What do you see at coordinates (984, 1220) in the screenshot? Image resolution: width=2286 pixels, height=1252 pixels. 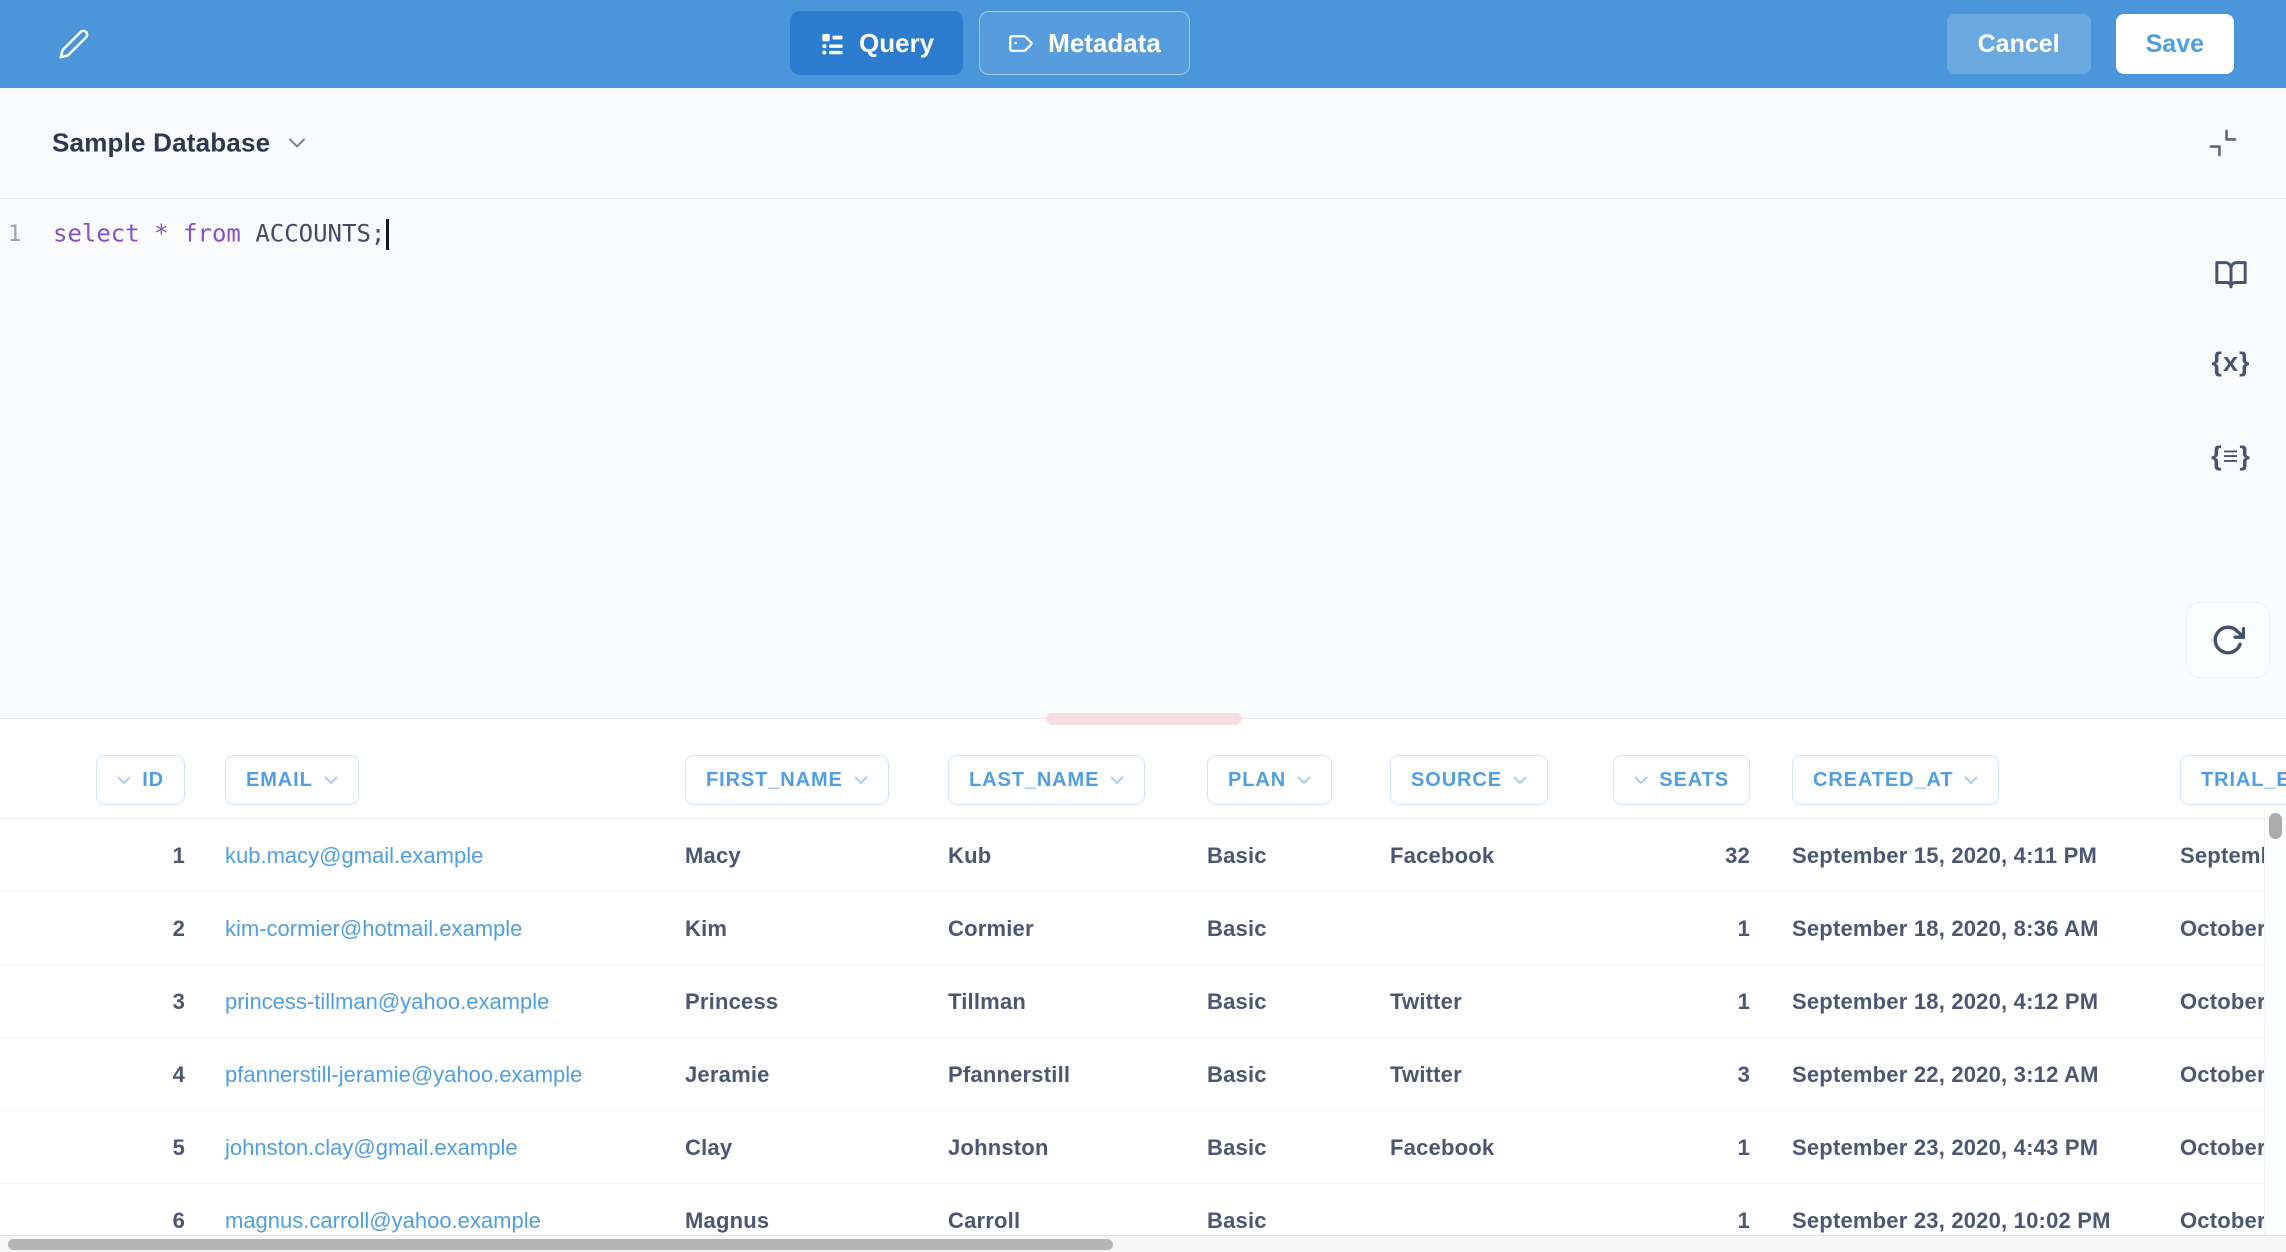 I see `cell-last-name: Carroll` at bounding box center [984, 1220].